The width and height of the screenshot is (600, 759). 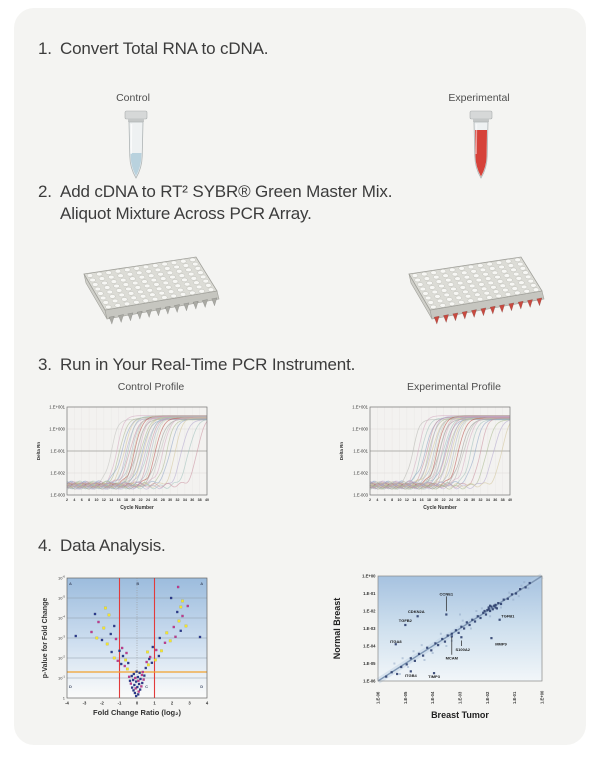 I want to click on svg-text: 10-3, so click(x=61, y=638).